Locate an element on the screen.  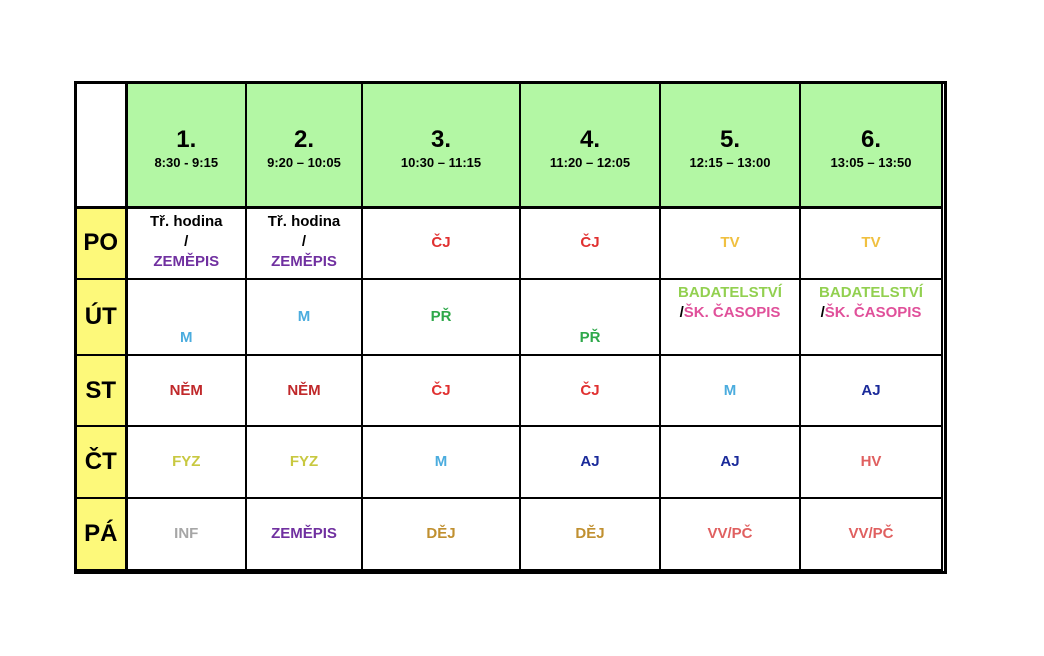
day-row-pa: PÁ INF ZEMĚPIS DĚJ DĚJ VV/PČ VV/PČ is located at coordinates (509, 534).